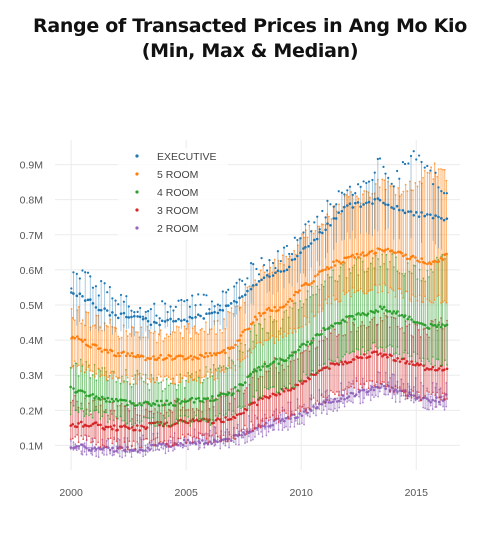  Describe the element at coordinates (177, 229) in the screenshot. I see `legend-label: 2 ROOM` at that location.